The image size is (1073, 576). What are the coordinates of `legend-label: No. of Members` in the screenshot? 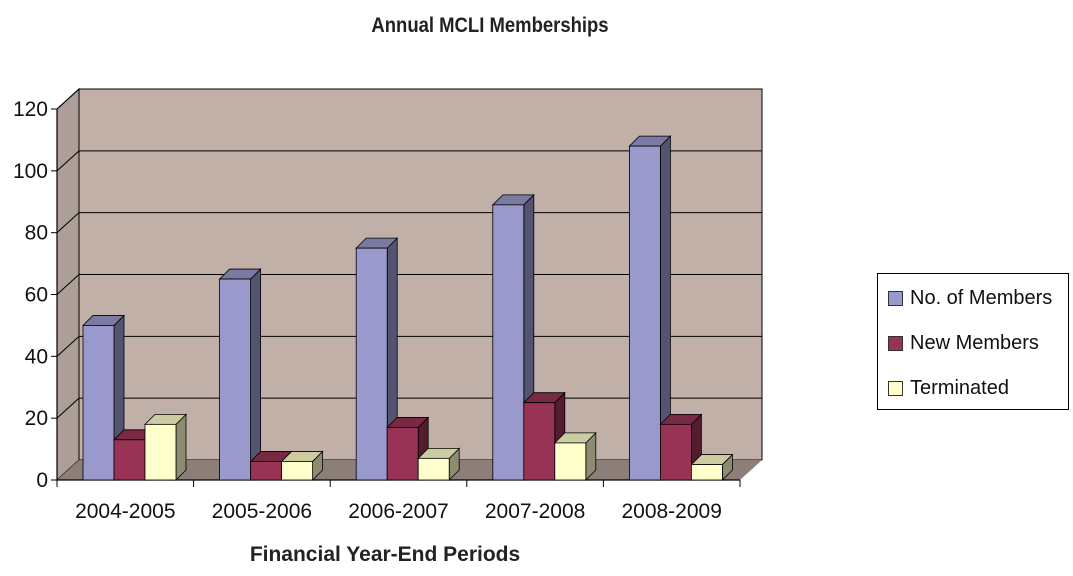 It's located at (981, 297).